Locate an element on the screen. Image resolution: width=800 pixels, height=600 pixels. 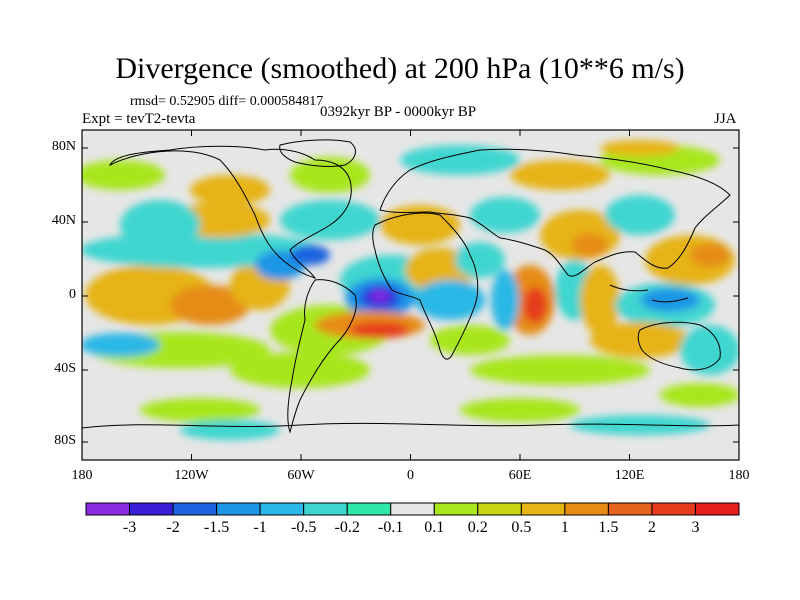
season-label: JJA is located at coordinates (725, 119).